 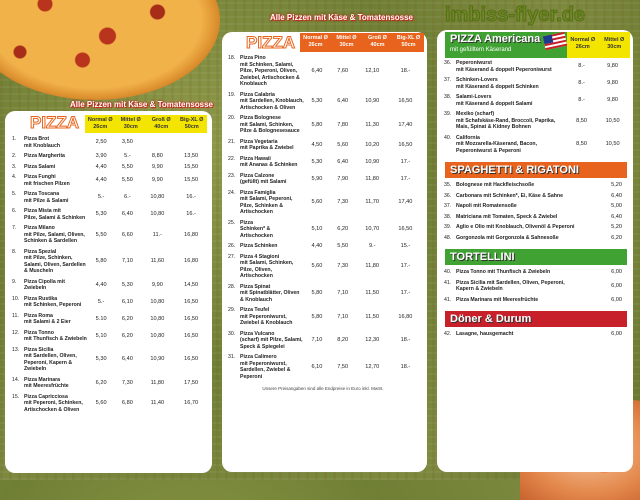 I want to click on menu-item-row: 35. Bolognese mit Hackfleischsoße 5,20, so click(x=535, y=185).